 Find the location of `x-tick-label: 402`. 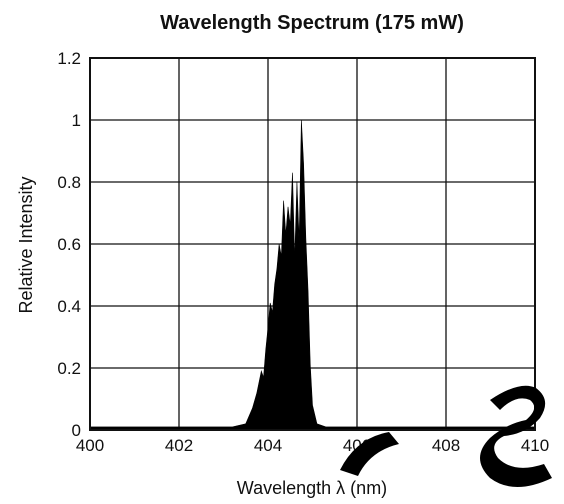

x-tick-label: 402 is located at coordinates (179, 445).